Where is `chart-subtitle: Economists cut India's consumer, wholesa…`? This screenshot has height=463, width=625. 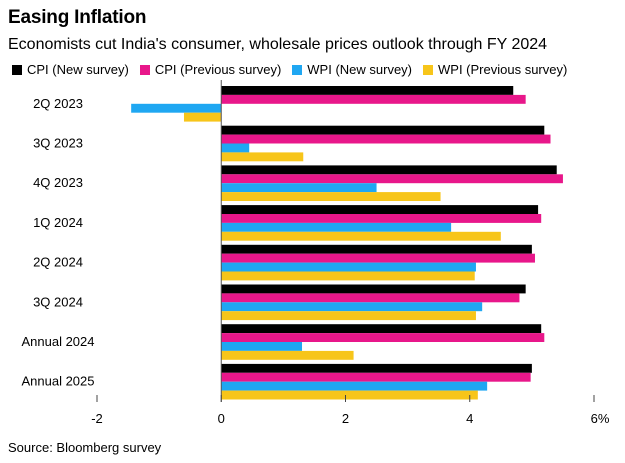 chart-subtitle: Economists cut India's consumer, wholesa… is located at coordinates (278, 44).